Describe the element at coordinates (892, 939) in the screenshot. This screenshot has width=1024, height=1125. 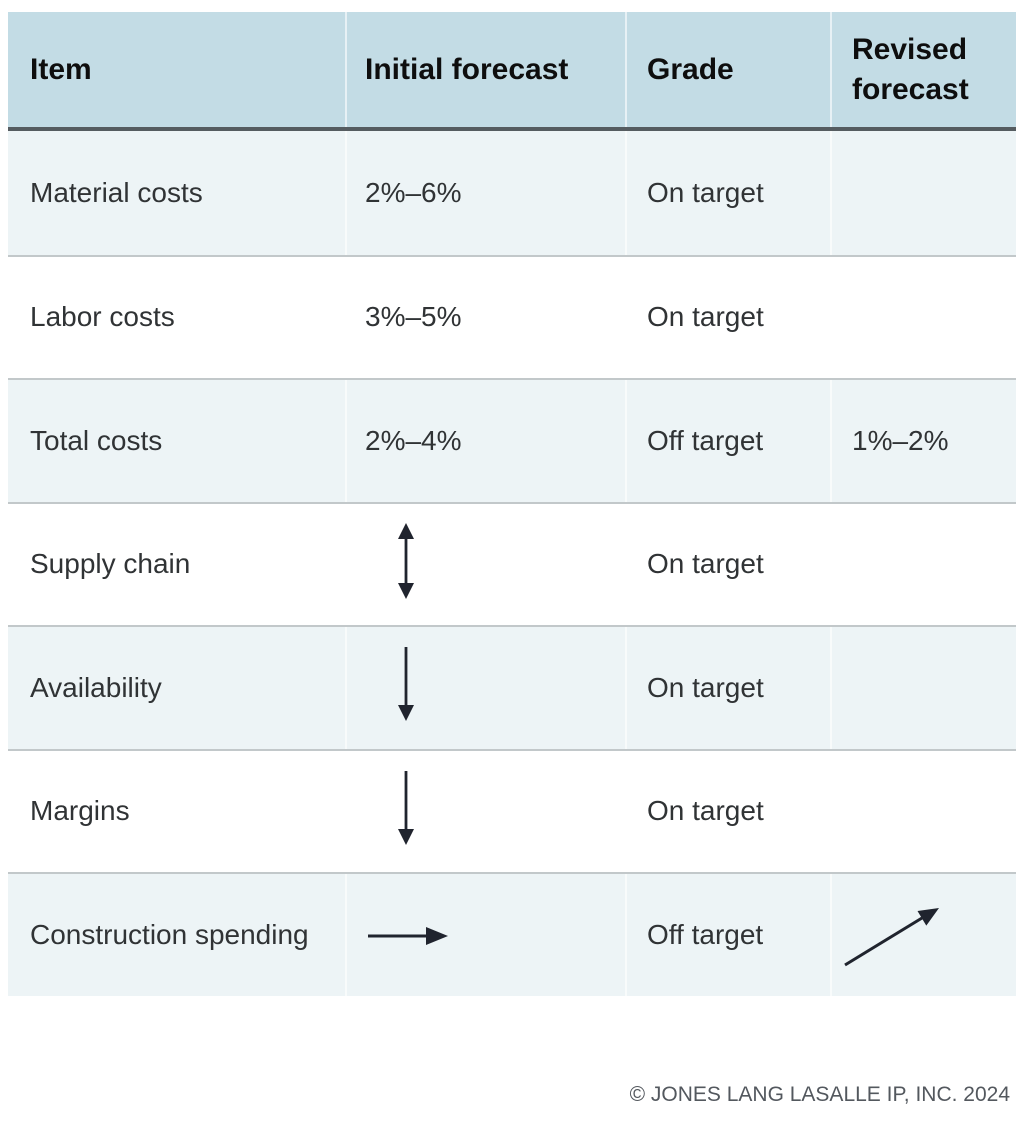
I see `arrow-up-right-icon` at that location.